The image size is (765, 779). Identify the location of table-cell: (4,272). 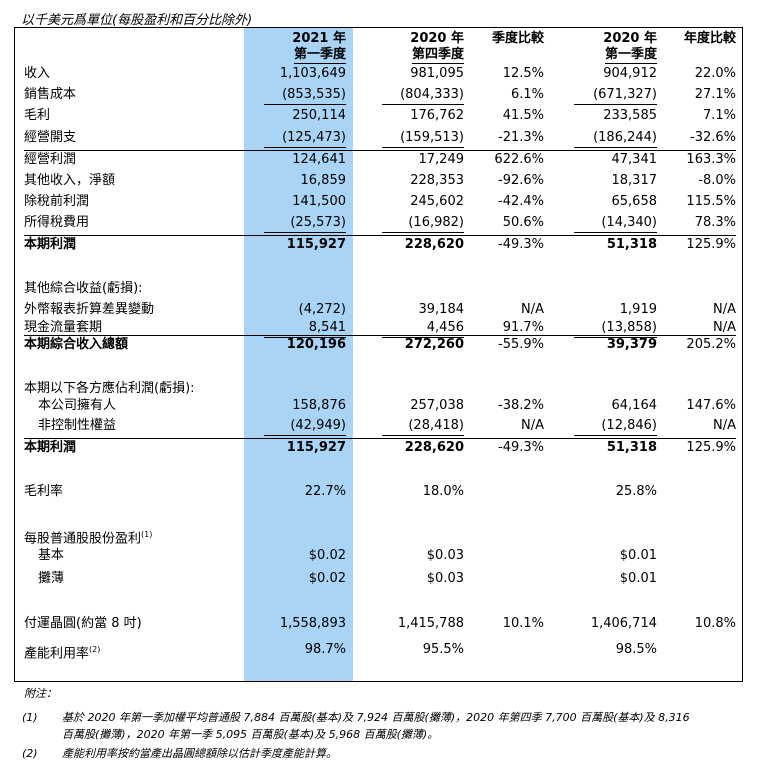
(322, 309).